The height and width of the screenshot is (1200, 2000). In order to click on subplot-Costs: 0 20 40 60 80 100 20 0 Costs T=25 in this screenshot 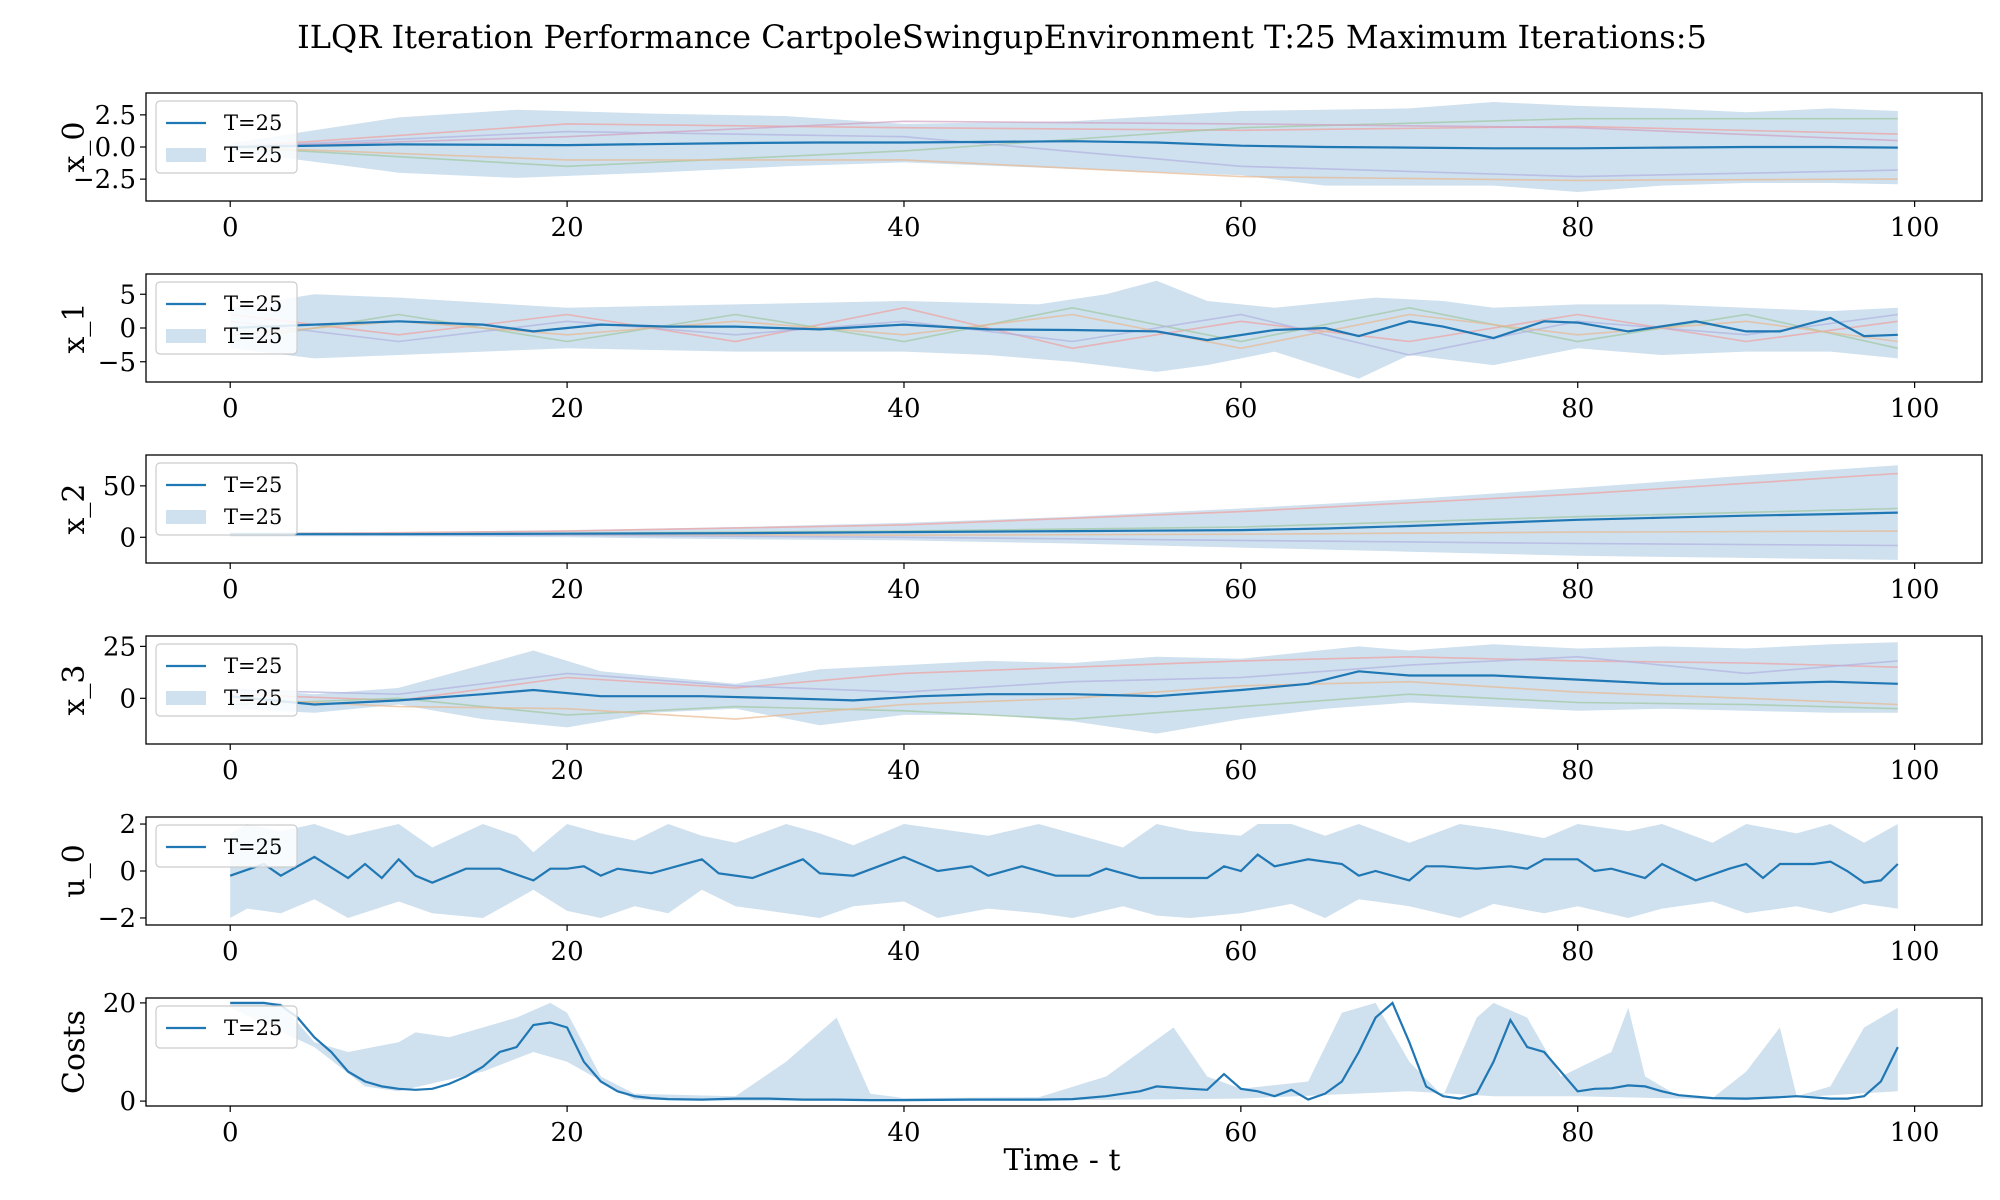, I will do `click(1020, 1068)`.